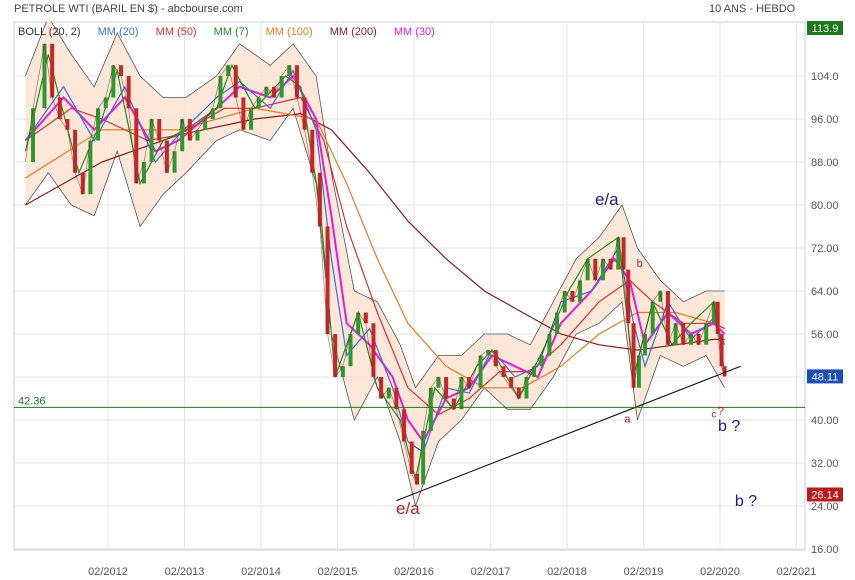 The height and width of the screenshot is (580, 855). What do you see at coordinates (338, 572) in the screenshot?
I see `x-tick-label: 02/2015` at bounding box center [338, 572].